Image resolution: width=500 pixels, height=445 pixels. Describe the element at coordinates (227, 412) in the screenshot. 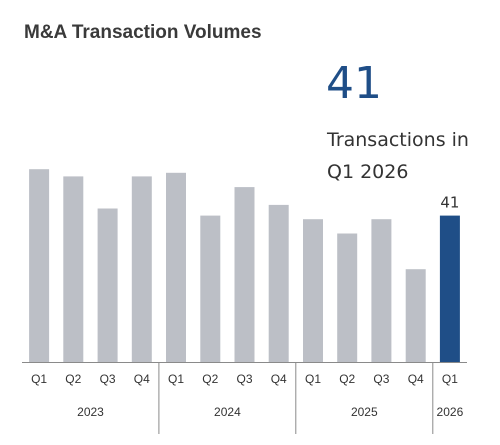

I see `year-group-label: 2024` at that location.